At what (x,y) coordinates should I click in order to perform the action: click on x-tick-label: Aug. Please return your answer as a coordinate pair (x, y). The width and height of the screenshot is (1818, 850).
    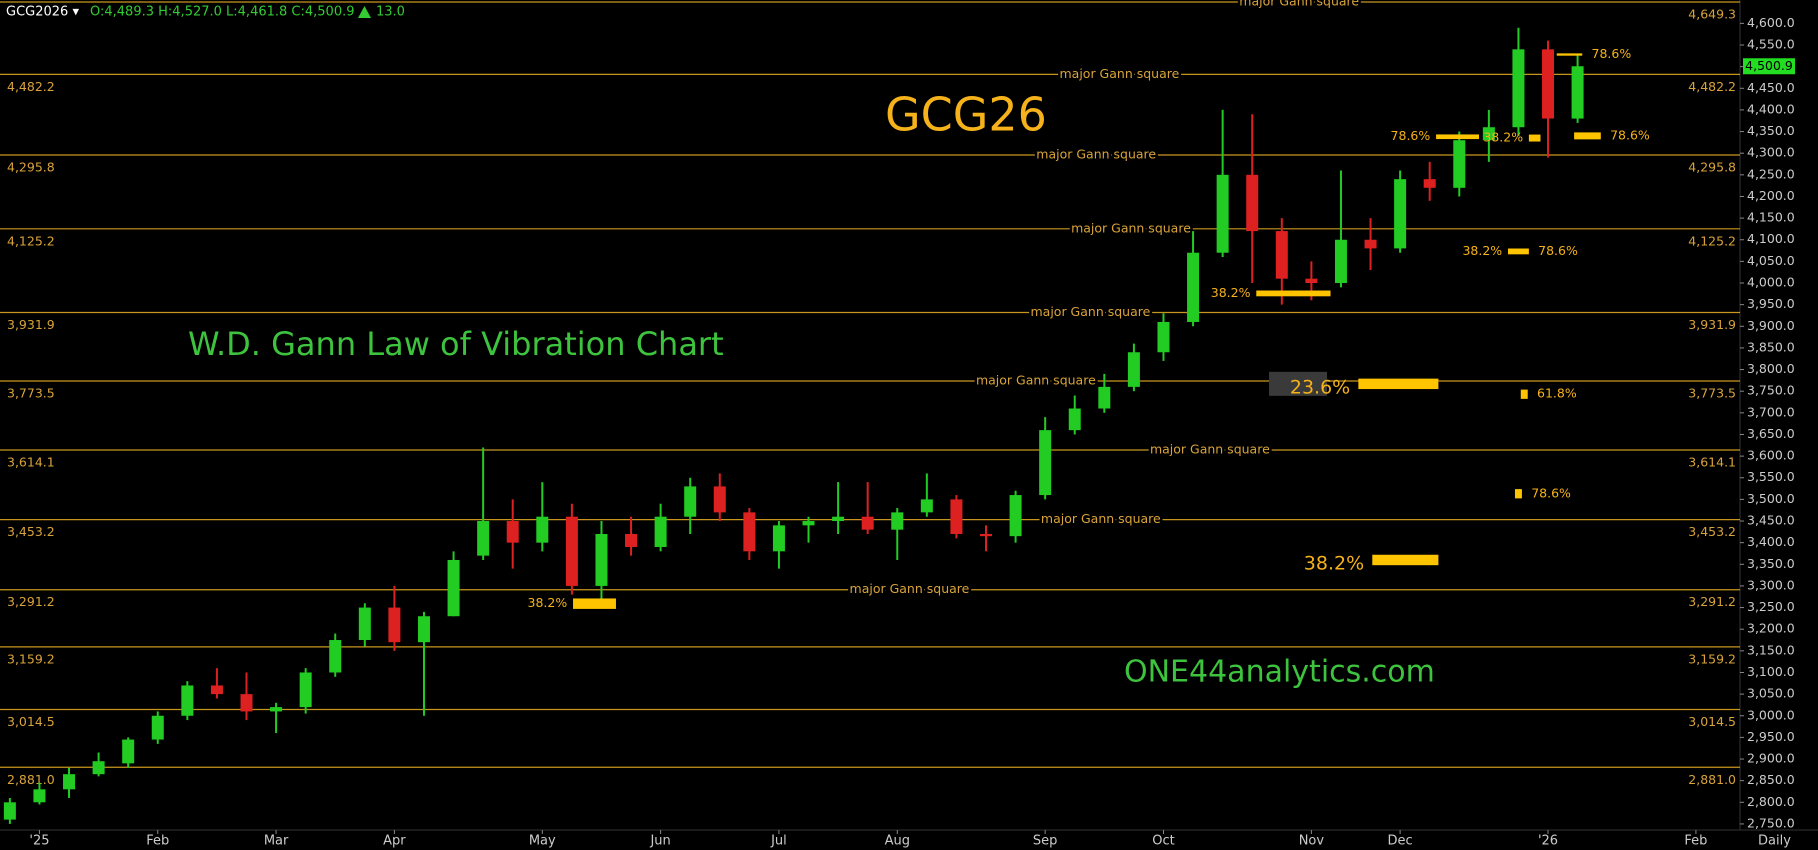
    Looking at the image, I should click on (897, 841).